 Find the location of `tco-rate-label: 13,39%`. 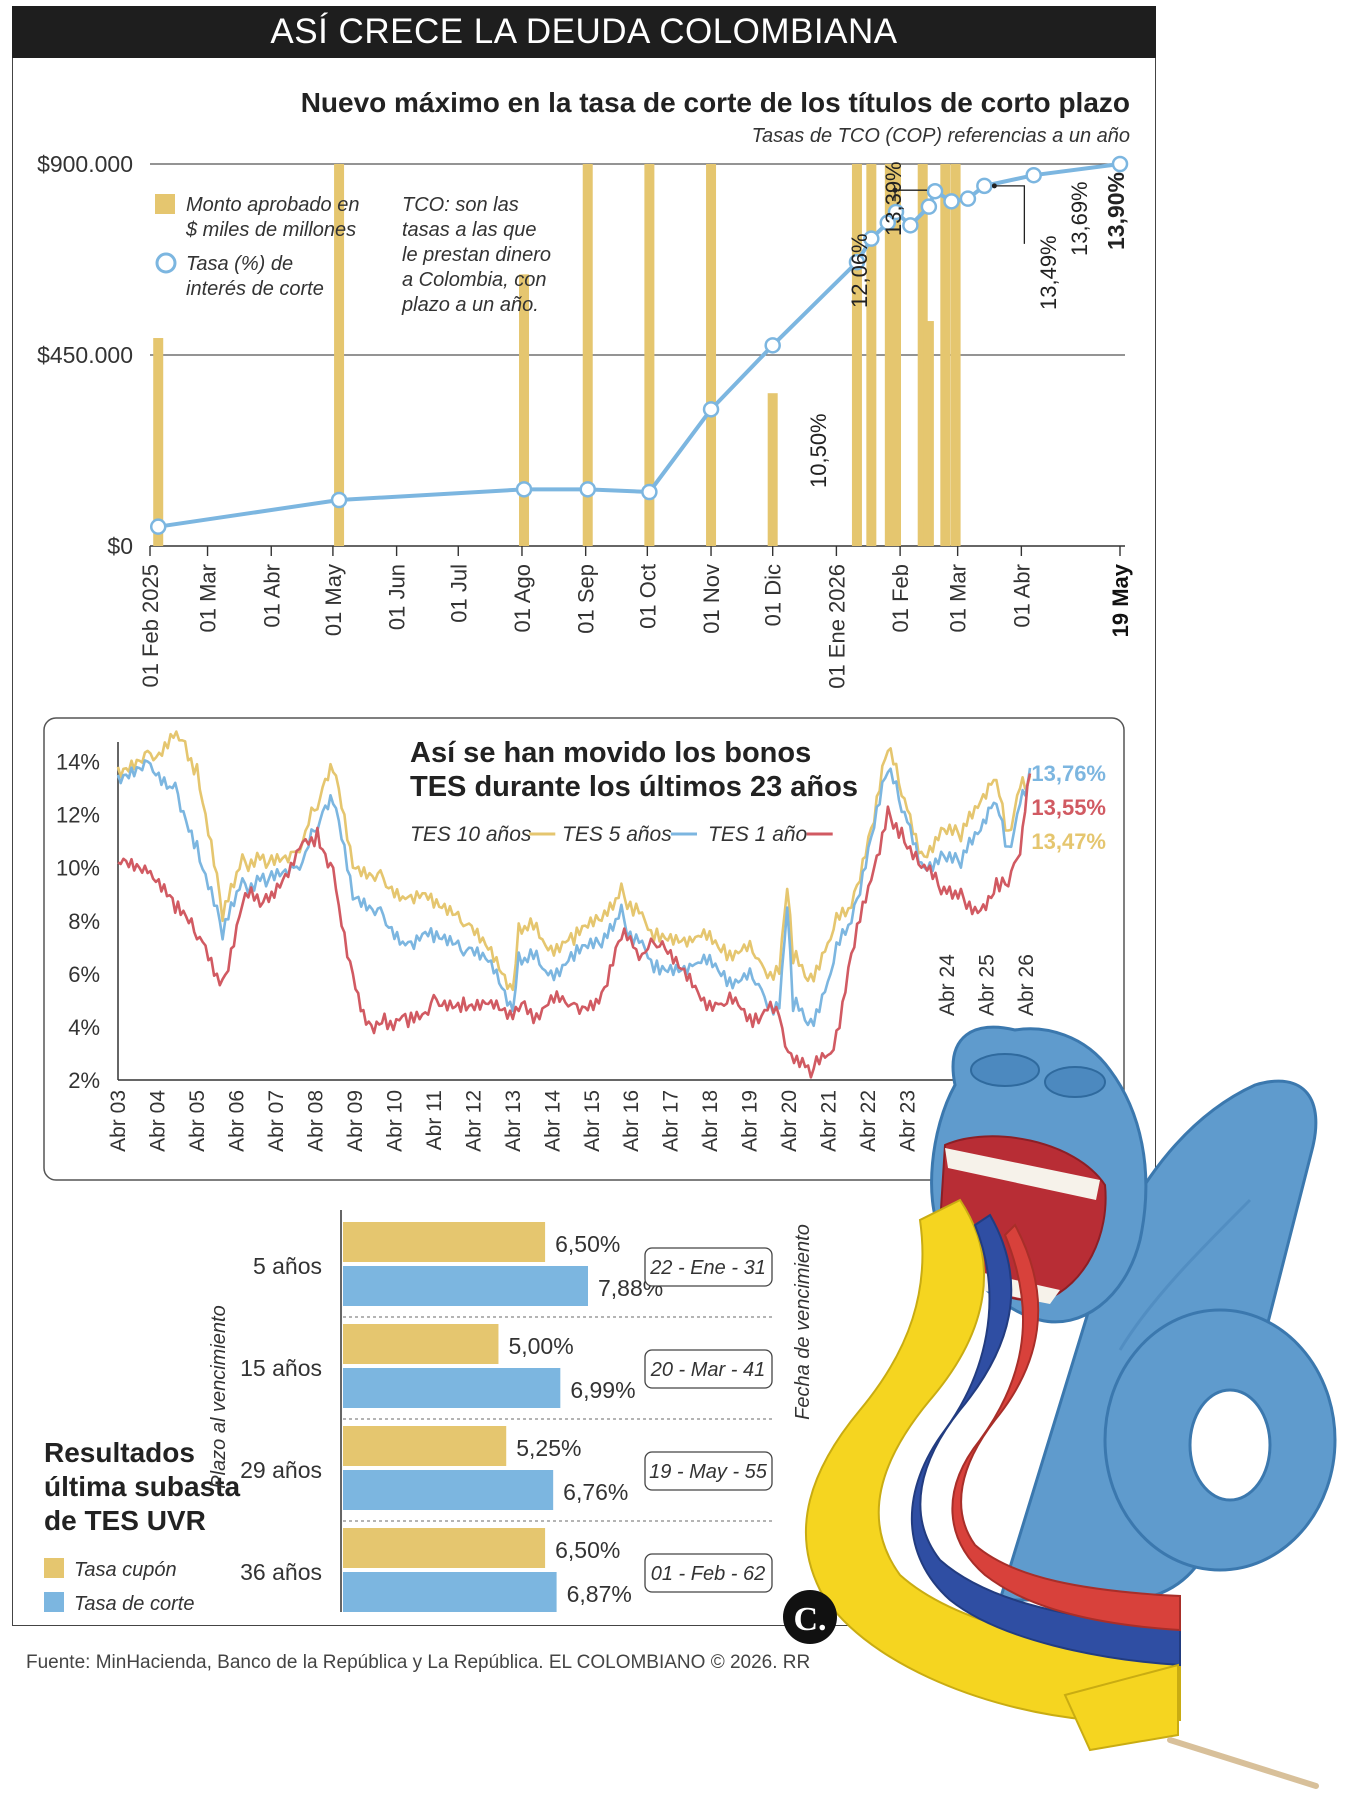

tco-rate-label: 13,39% is located at coordinates (893, 198).